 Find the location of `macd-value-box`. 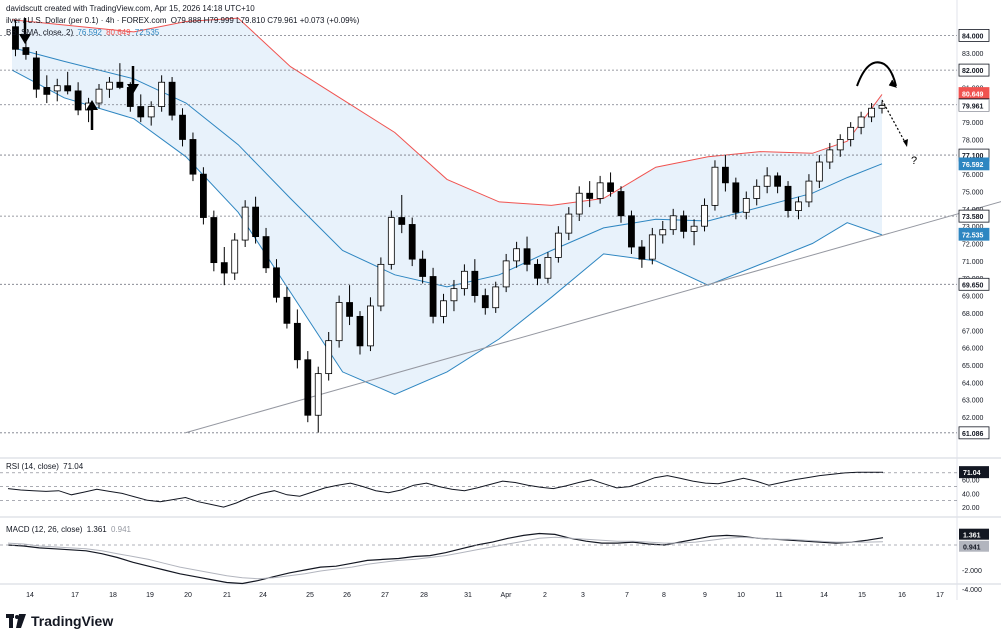

macd-value-box is located at coordinates (974, 534).